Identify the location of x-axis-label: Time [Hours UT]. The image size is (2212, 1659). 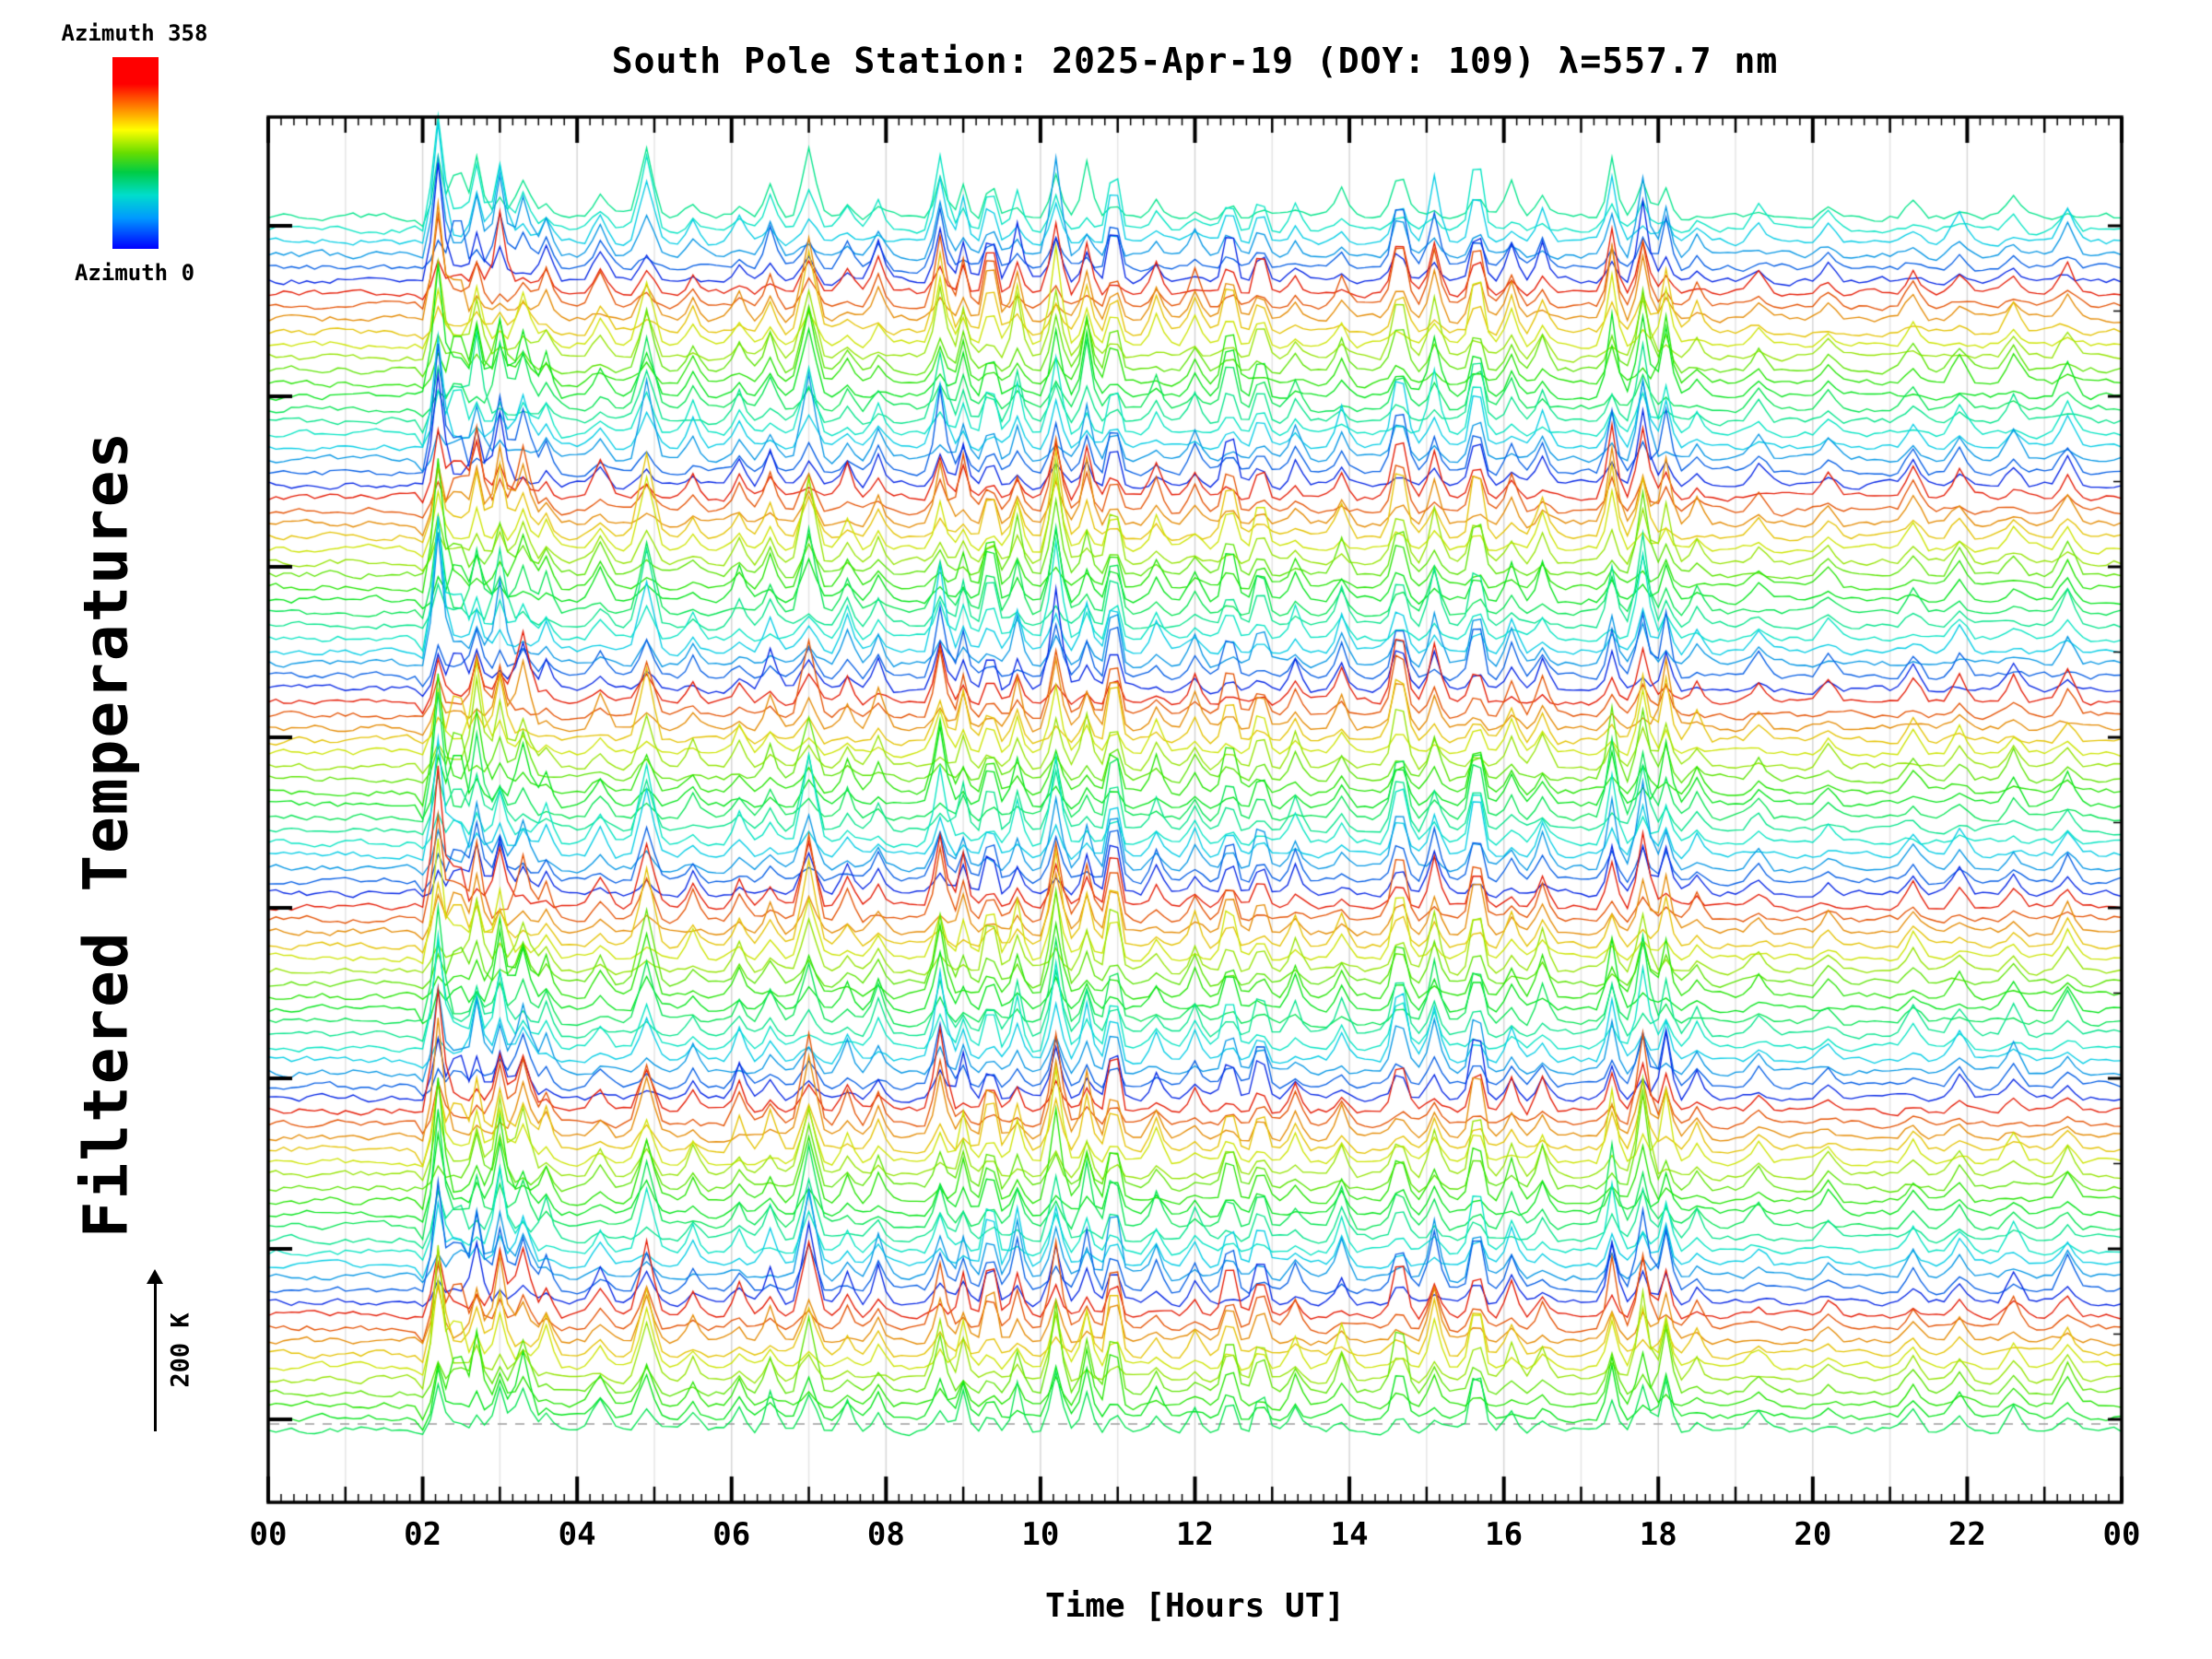
(1195, 1606).